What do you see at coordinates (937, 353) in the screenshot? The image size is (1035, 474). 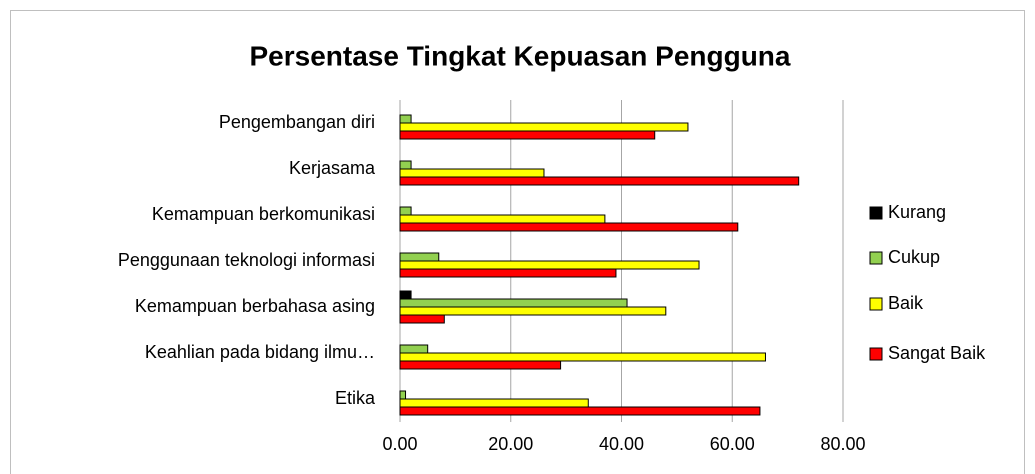 I see `legend-label: Sangat Baik` at bounding box center [937, 353].